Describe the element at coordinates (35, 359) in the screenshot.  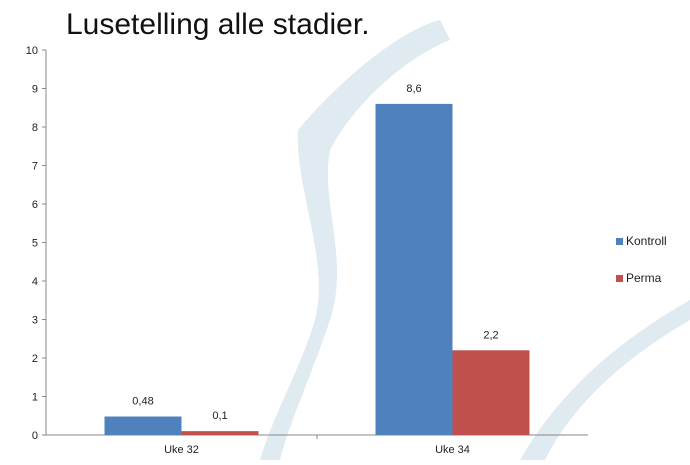
I see `y-tick-label: 2` at that location.